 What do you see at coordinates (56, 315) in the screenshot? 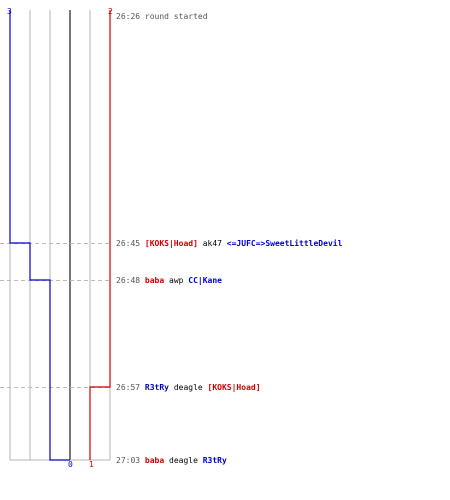
I see `event-divider-lines` at bounding box center [56, 315].